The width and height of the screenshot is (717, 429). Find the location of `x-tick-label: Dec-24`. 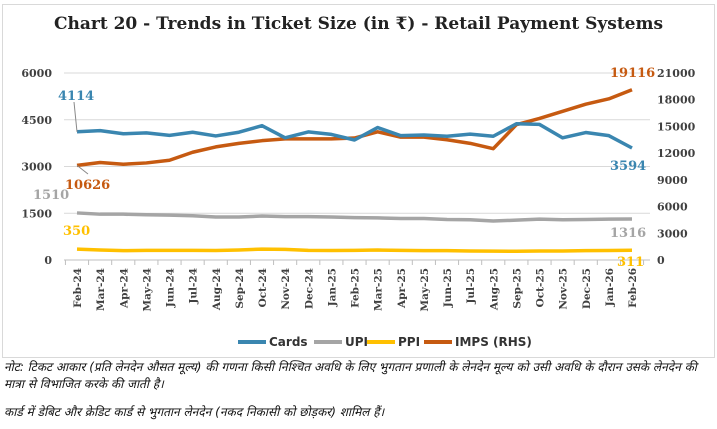

x-tick-label: Dec-24 is located at coordinates (309, 288).